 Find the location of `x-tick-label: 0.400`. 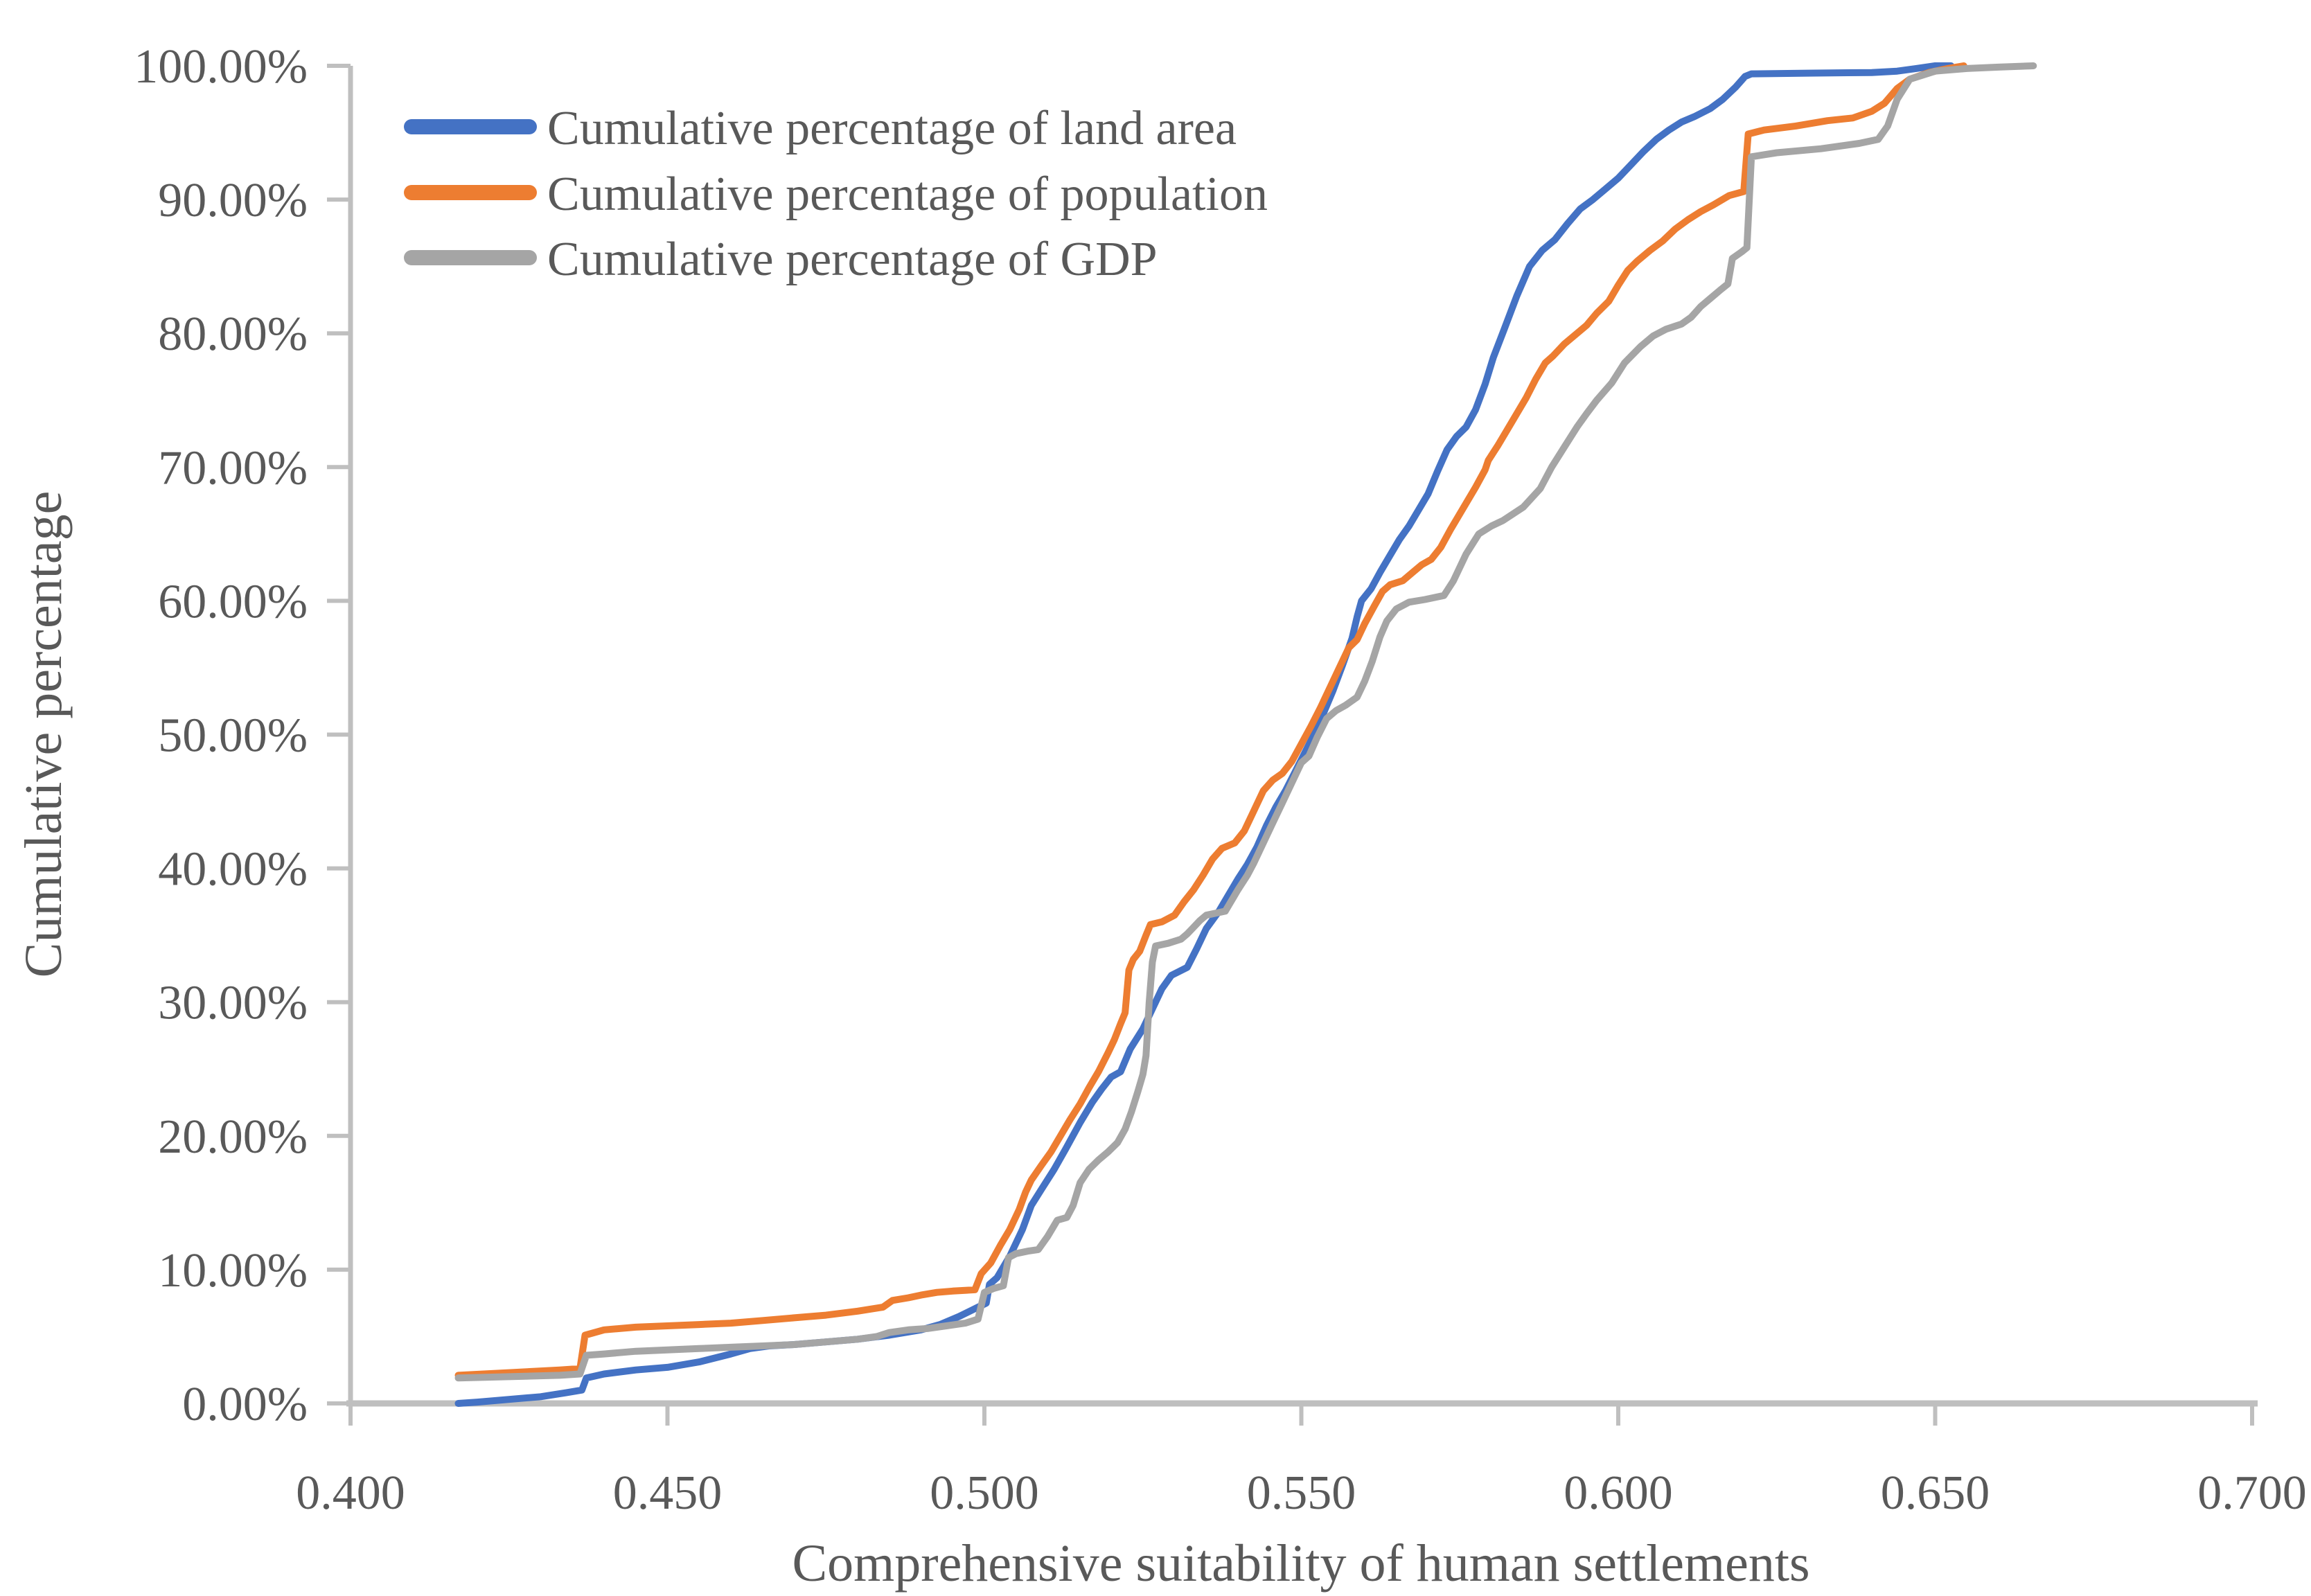

x-tick-label: 0.400 is located at coordinates (350, 1493).